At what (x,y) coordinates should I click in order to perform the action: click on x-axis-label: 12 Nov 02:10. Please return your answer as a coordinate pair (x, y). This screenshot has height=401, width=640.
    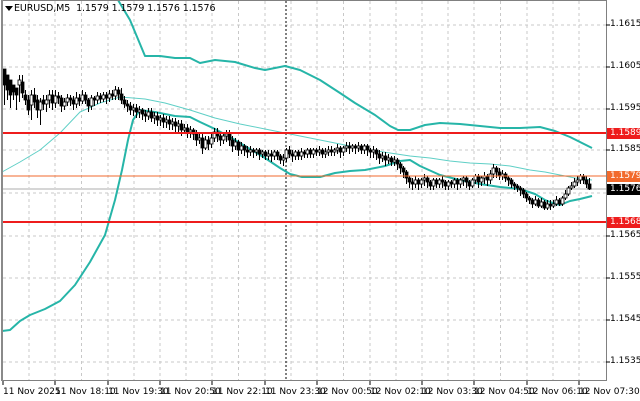
    Looking at the image, I should click on (400, 392).